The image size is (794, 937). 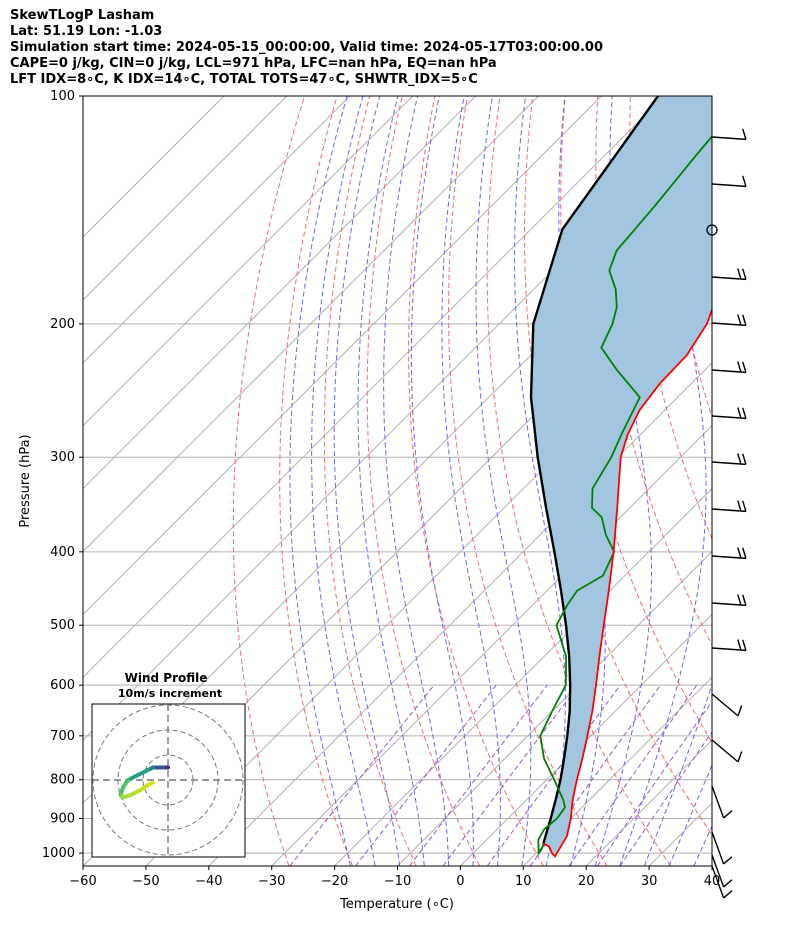 I want to click on x-tick-label: 10, so click(x=523, y=881).